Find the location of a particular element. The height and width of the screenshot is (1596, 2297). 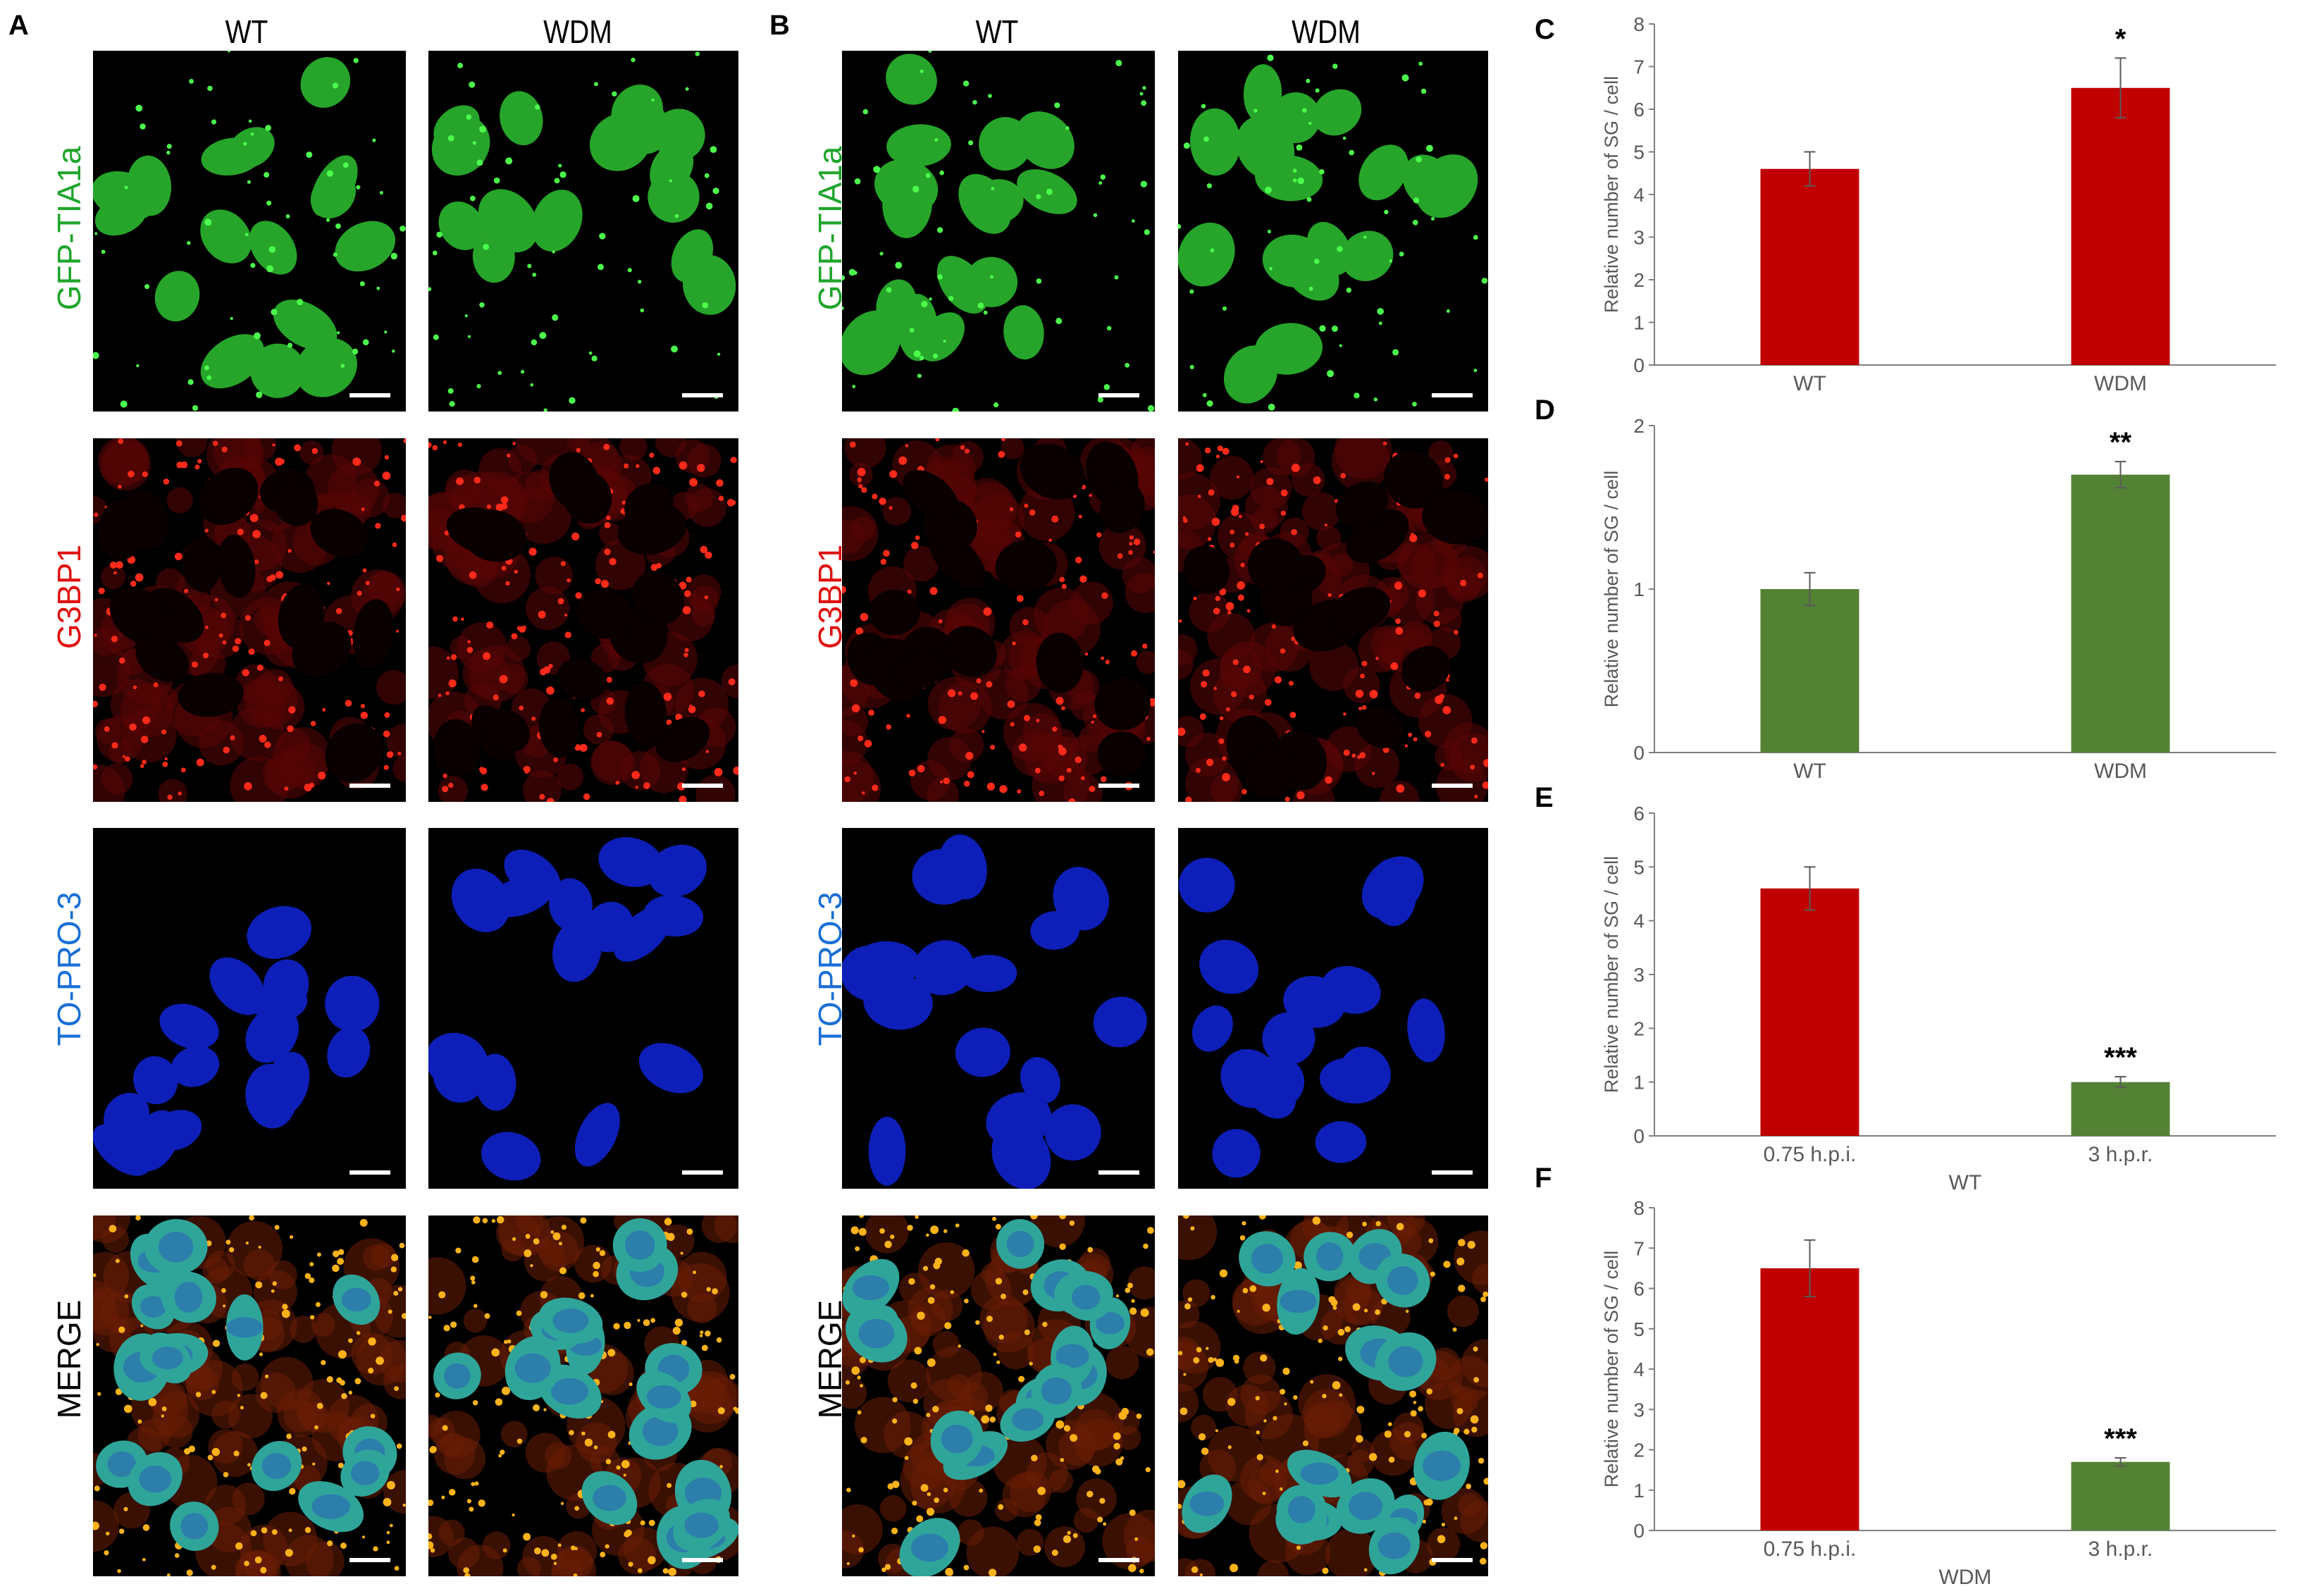

micrograph-merge-a-wt is located at coordinates (250, 1395).